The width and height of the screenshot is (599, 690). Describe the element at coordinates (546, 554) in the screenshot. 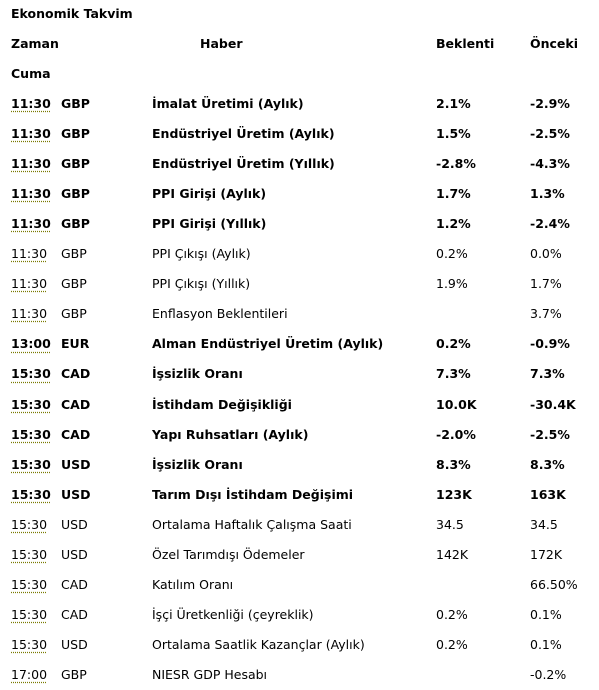

I see `row-previous: 172K` at that location.